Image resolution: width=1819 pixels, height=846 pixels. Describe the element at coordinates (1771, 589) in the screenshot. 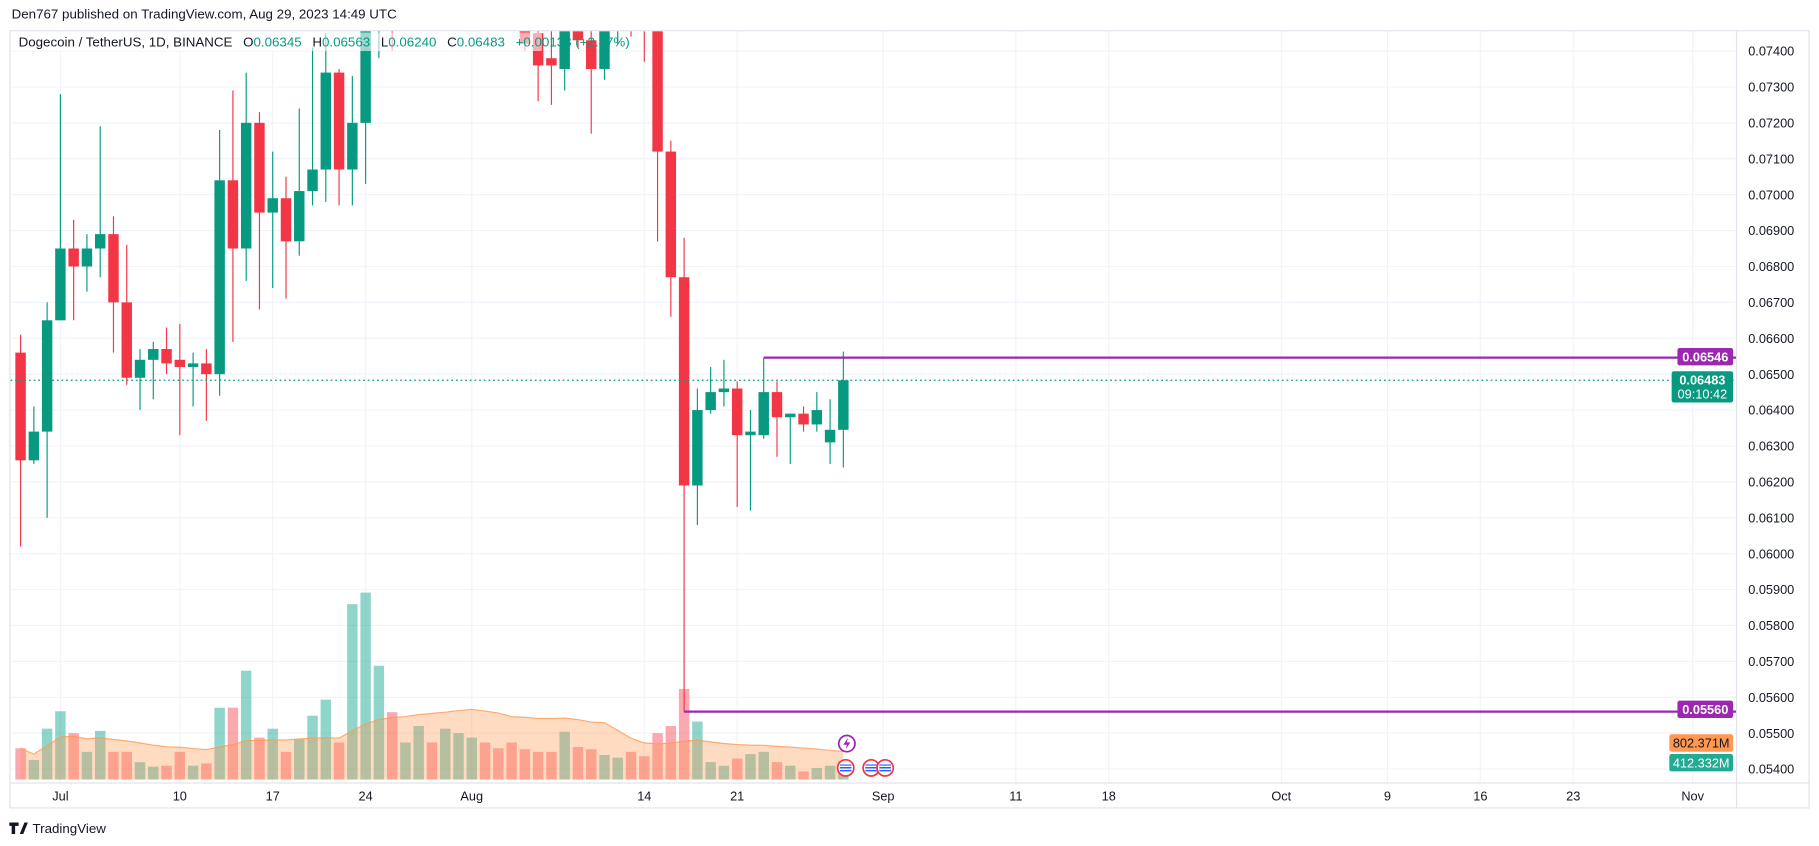

I see `price-tick-label: 0.05900` at that location.